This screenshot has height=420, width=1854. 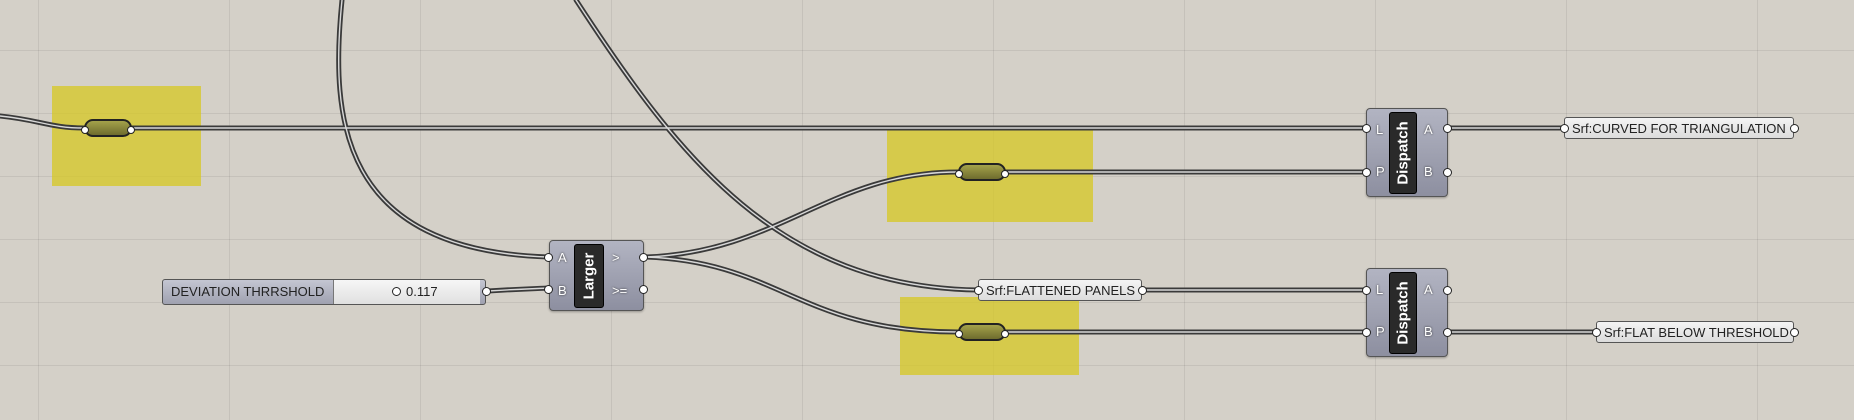 What do you see at coordinates (562, 257) in the screenshot?
I see `larger-input-a: A` at bounding box center [562, 257].